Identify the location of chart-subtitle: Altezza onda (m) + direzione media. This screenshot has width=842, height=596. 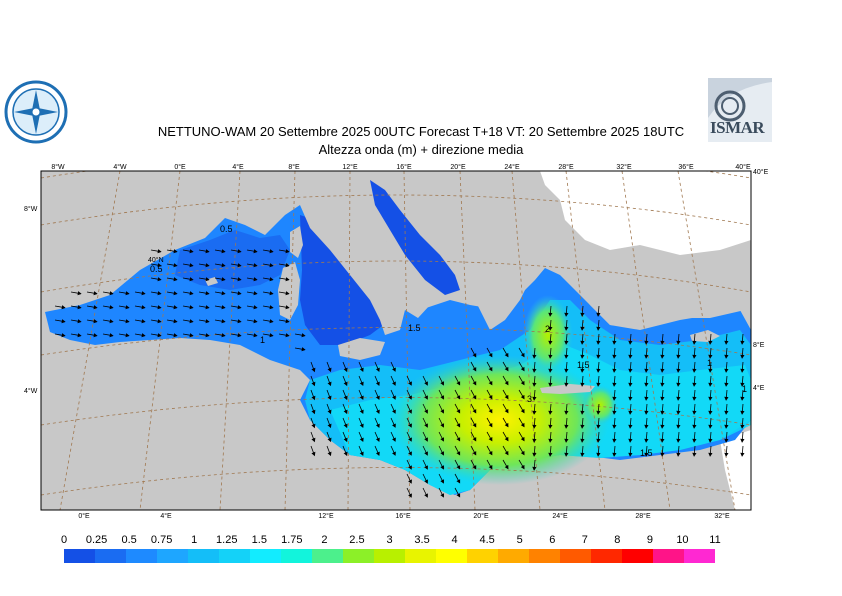
(421, 149).